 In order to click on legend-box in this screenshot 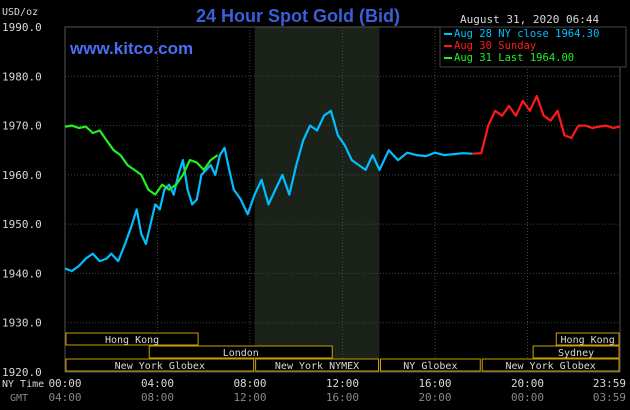, I will do `click(533, 47)`.